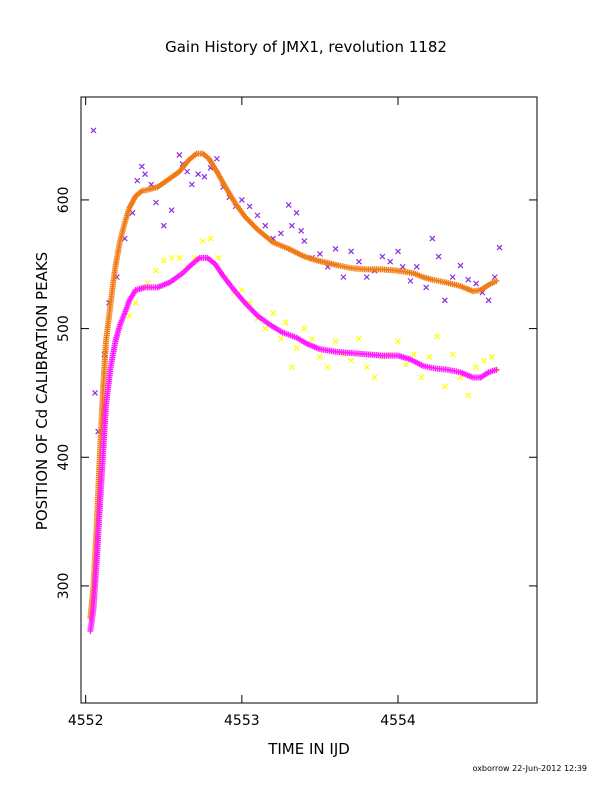  What do you see at coordinates (64, 328) in the screenshot?
I see `y-tick-label: 500` at bounding box center [64, 328].